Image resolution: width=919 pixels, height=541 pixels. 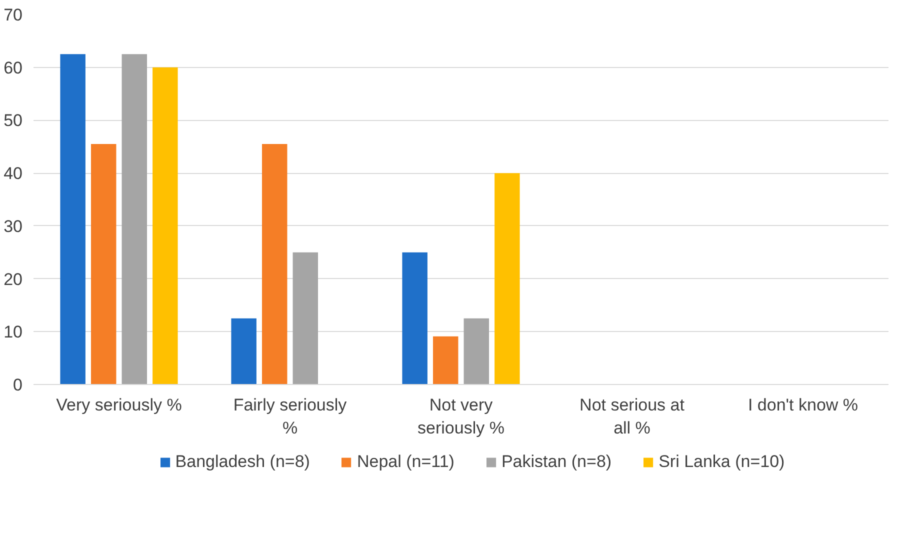 What do you see at coordinates (13, 279) in the screenshot?
I see `y-tick-label: 20` at bounding box center [13, 279].